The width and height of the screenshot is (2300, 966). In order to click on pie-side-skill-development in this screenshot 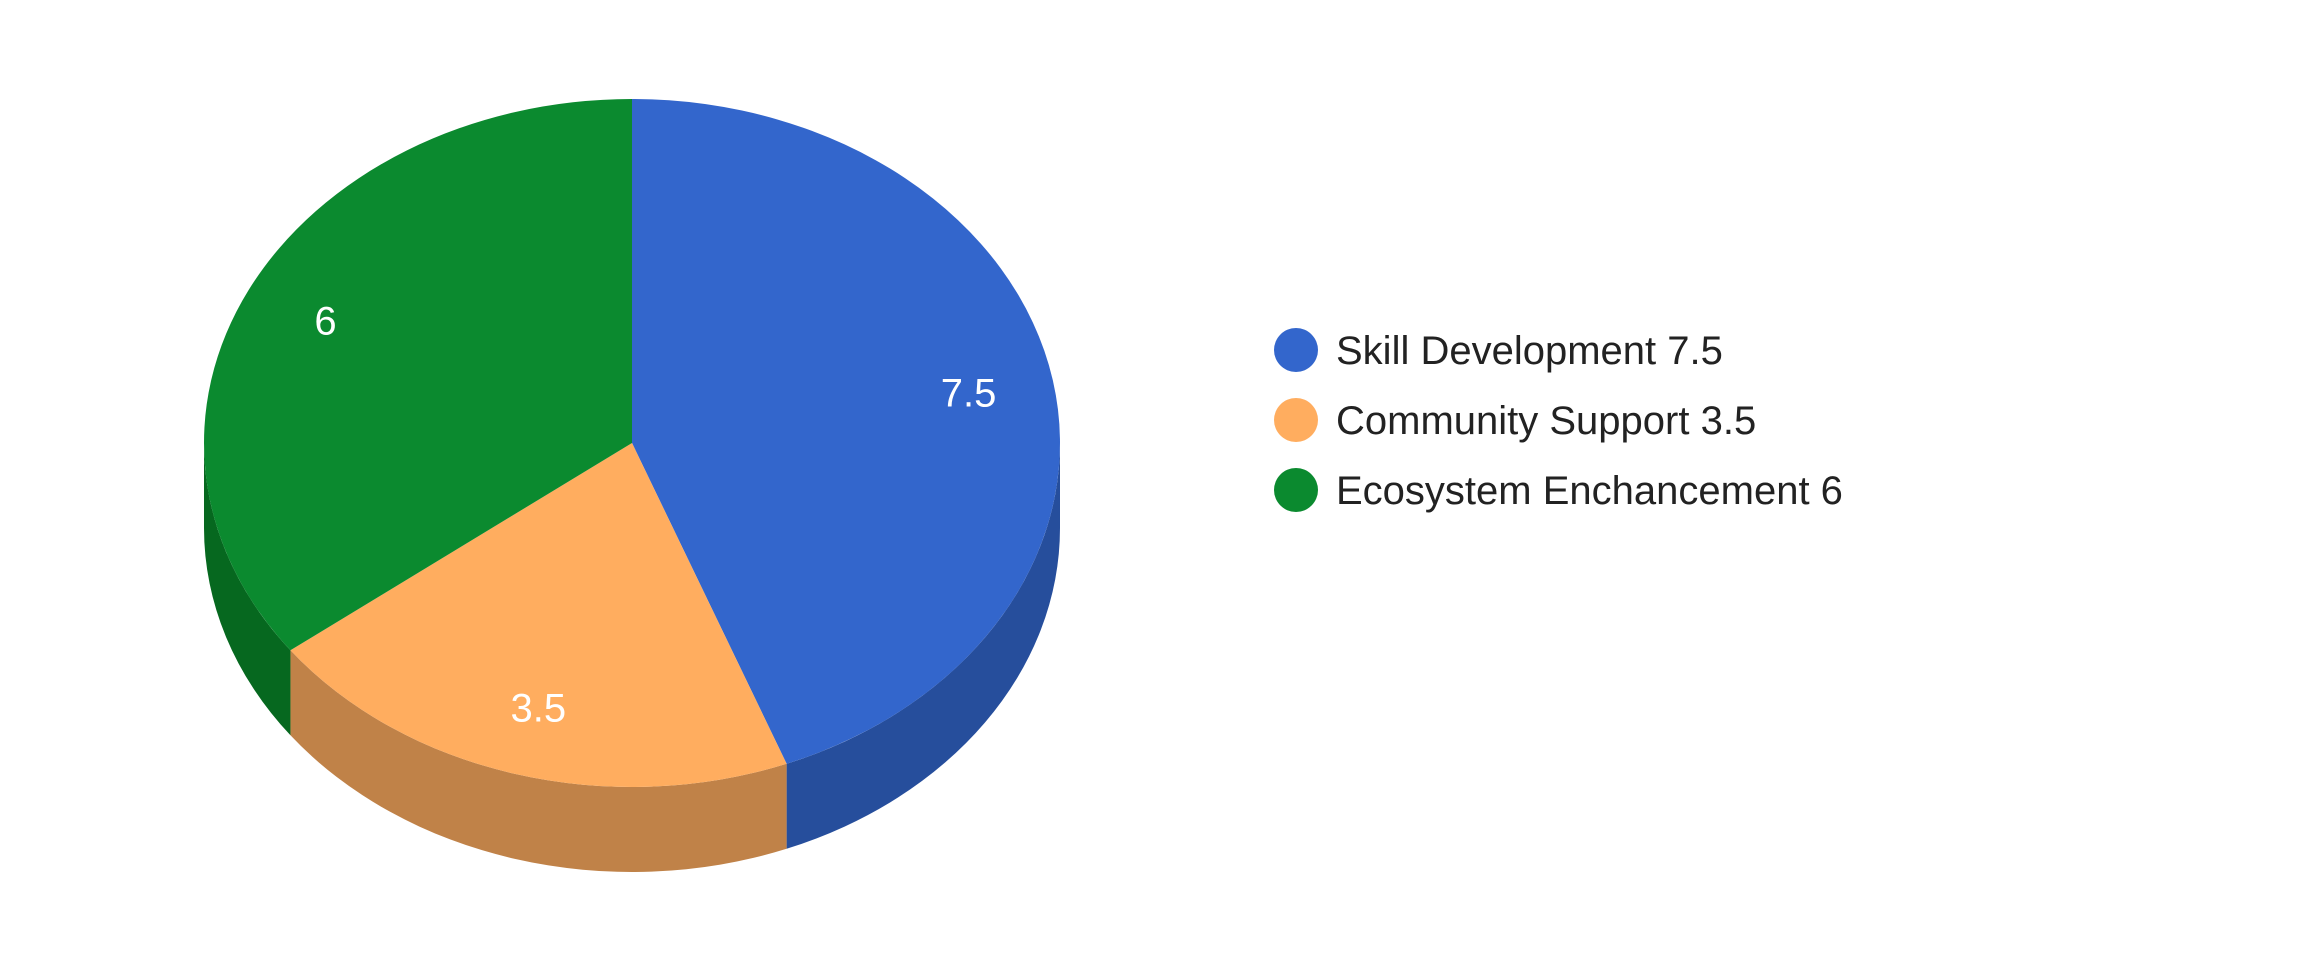, I will do `click(923, 646)`.